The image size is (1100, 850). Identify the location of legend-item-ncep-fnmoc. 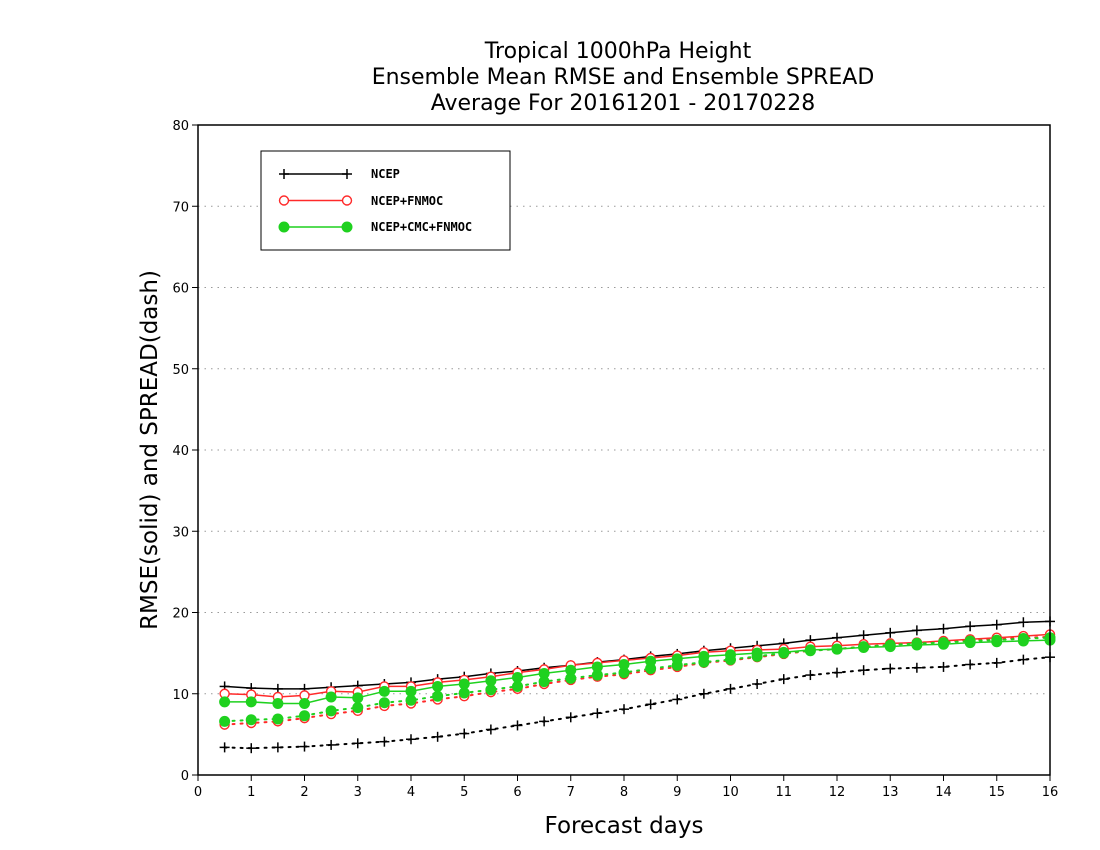
(315, 200).